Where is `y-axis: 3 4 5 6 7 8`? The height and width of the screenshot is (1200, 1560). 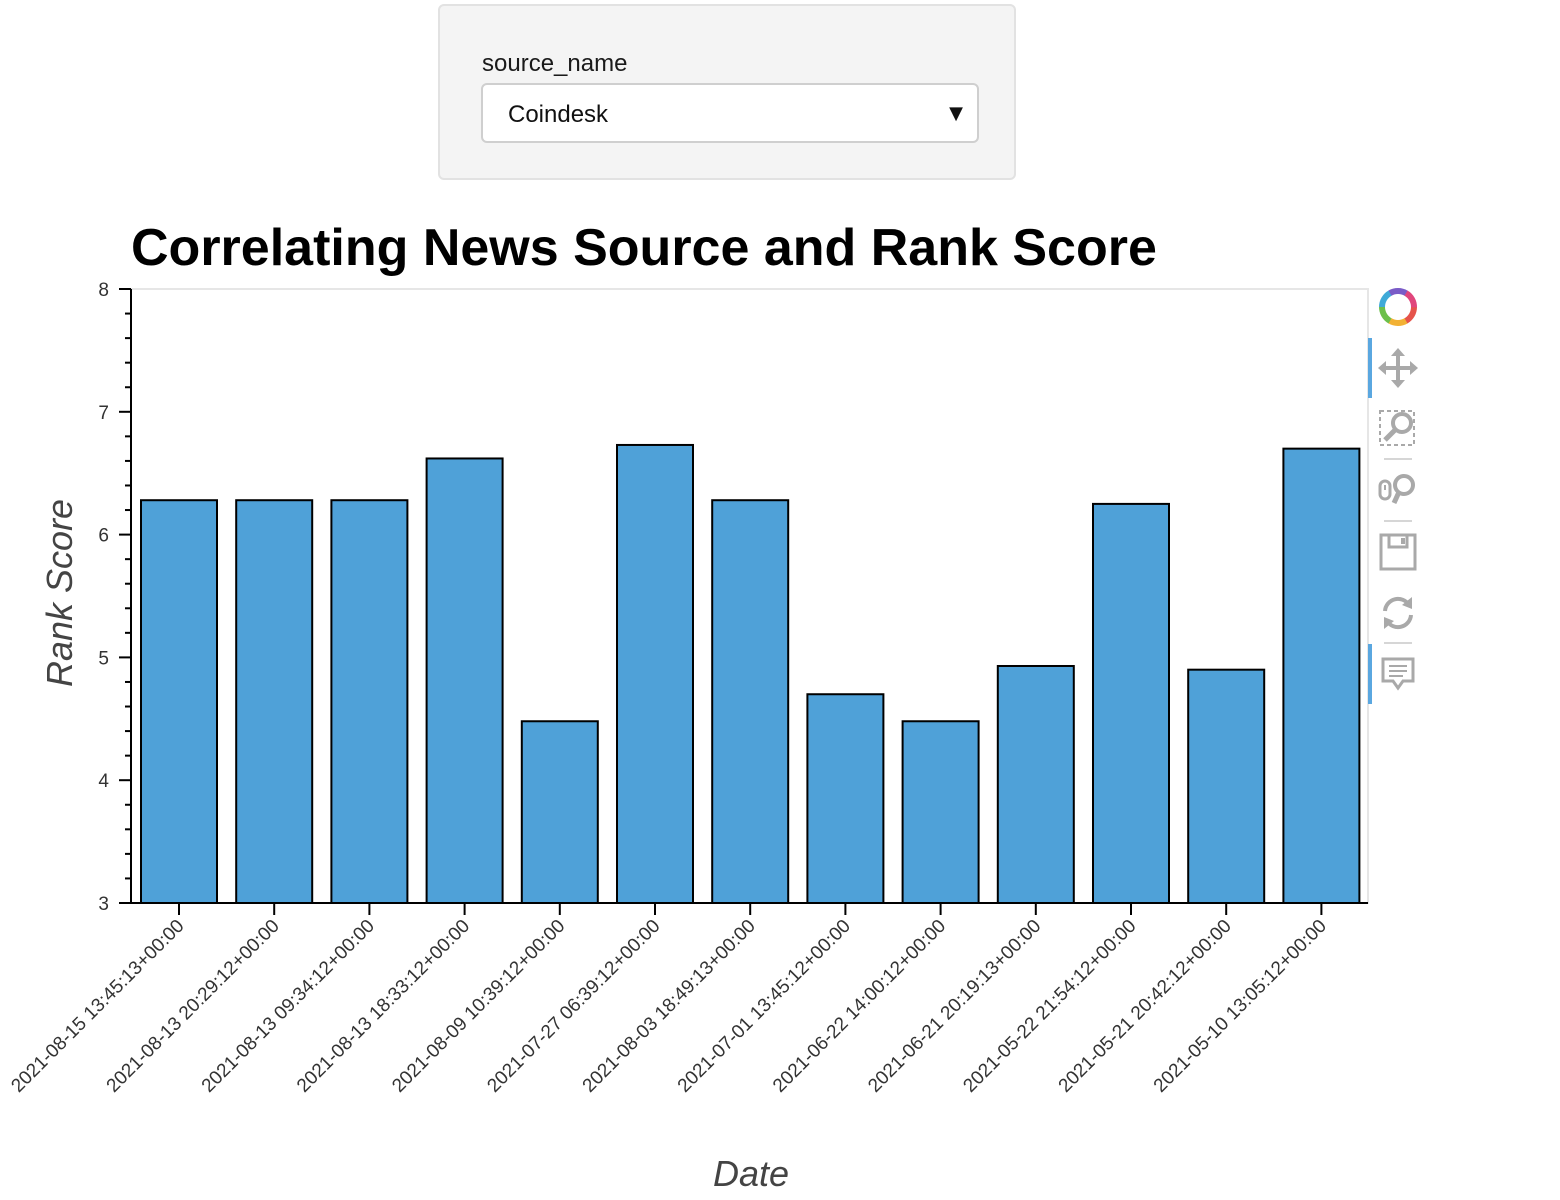 y-axis: 3 4 5 6 7 8 is located at coordinates (115, 597).